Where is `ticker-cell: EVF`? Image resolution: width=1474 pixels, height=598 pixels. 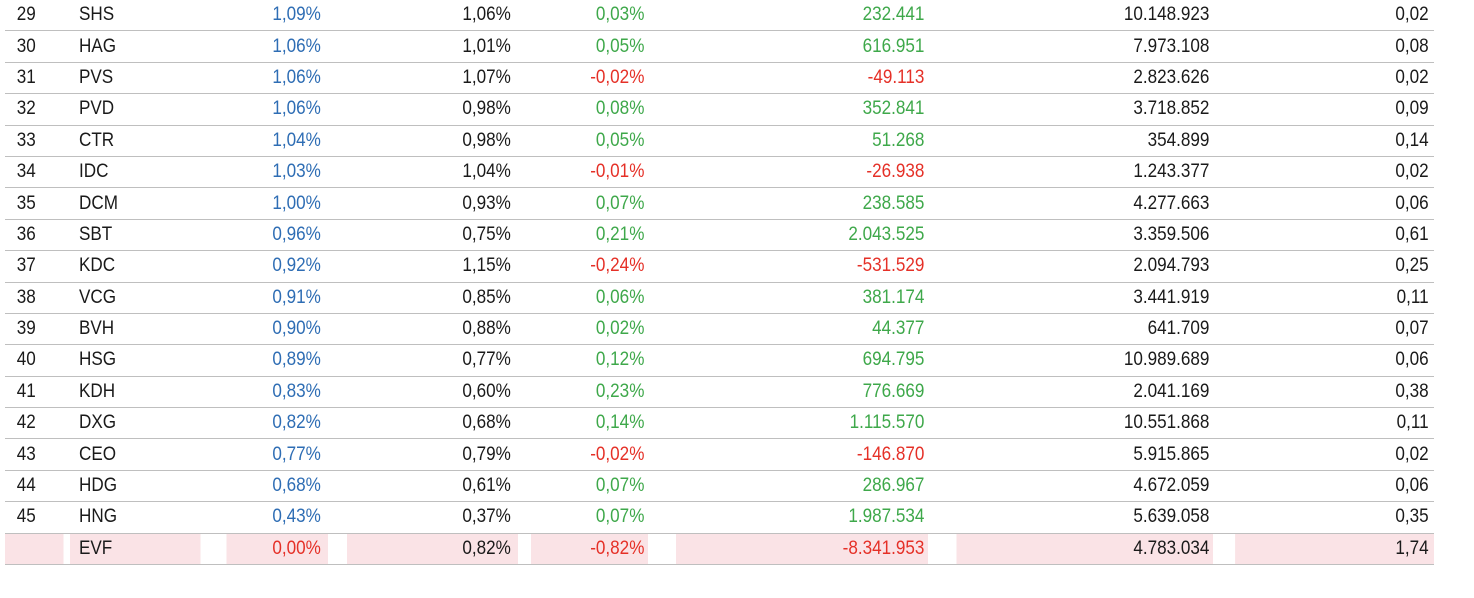
ticker-cell: EVF is located at coordinates (135, 549).